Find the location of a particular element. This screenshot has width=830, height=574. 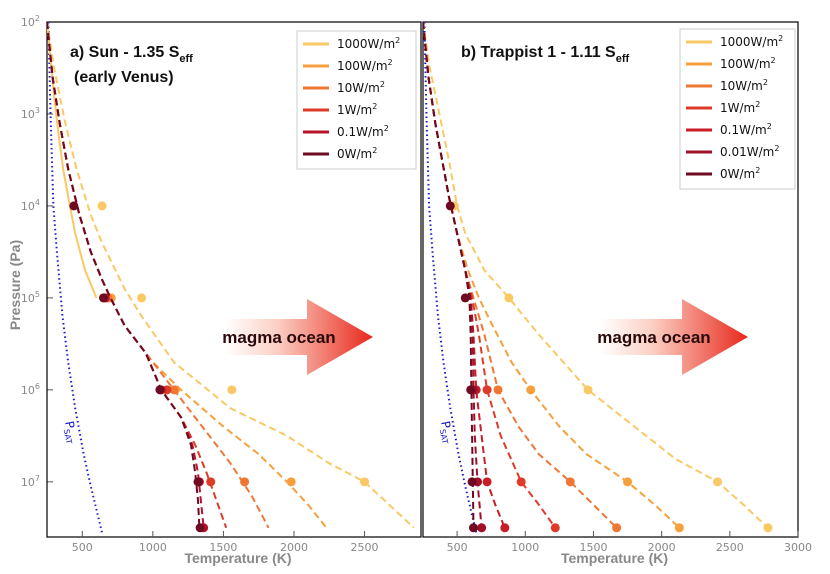

series-solid-line is located at coordinates (72, 160).